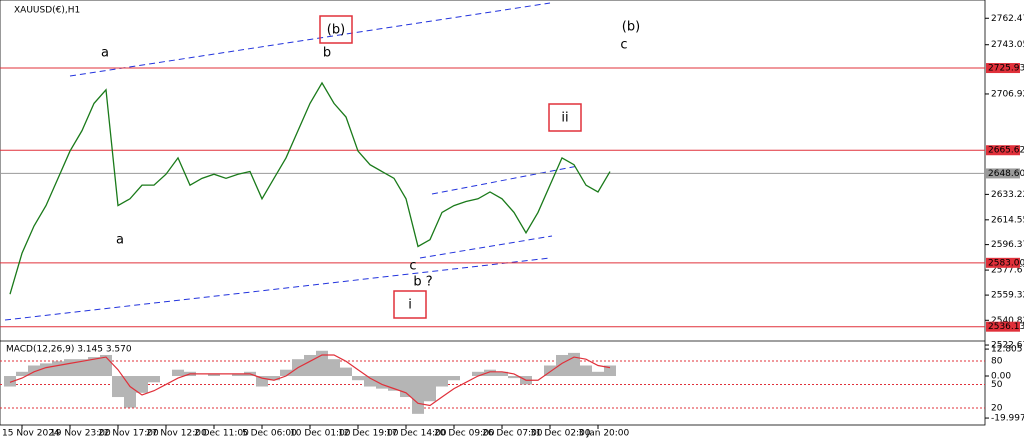 This screenshot has height=441, width=1024. Describe the element at coordinates (176, 434) in the screenshot. I see `x-tick-label: 27 Nov 12:00` at that location.